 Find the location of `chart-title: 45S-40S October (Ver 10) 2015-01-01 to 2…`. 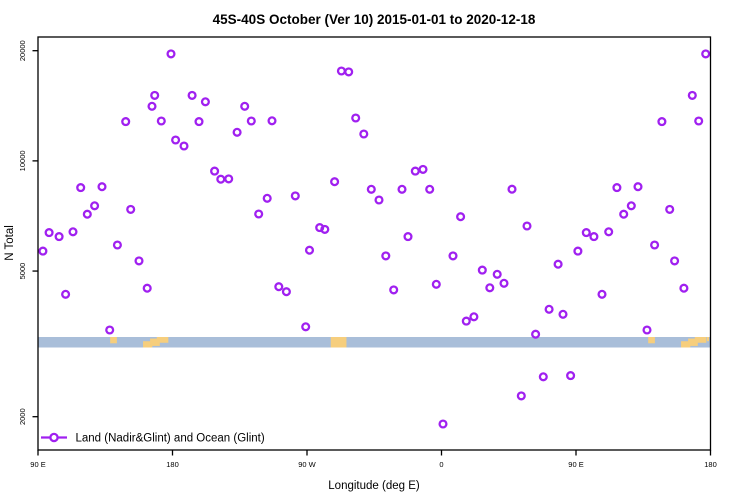

chart-title: 45S-40S October (Ver 10) 2015-01-01 to 2… is located at coordinates (374, 19).